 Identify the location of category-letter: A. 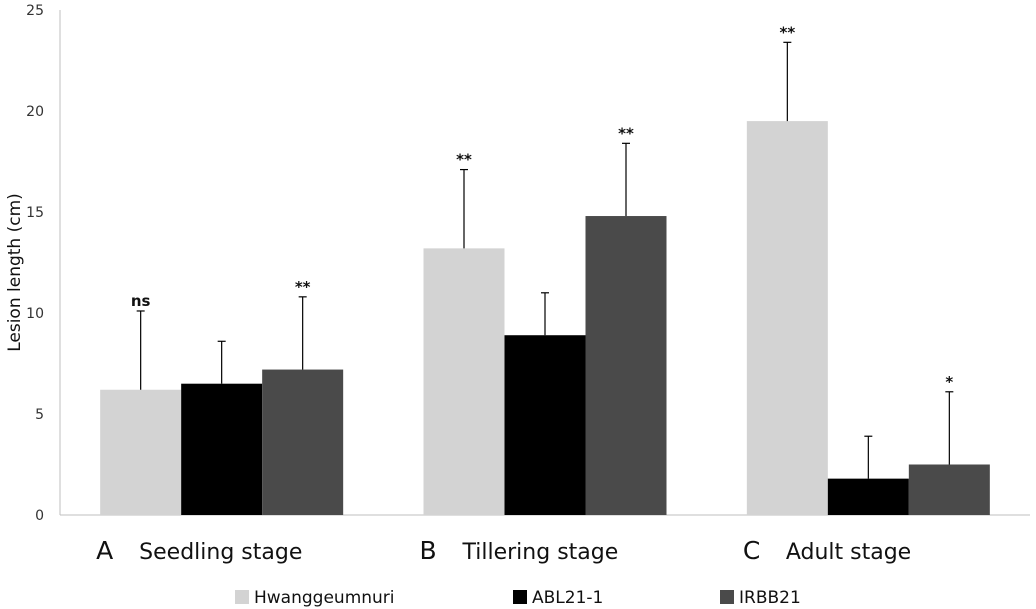
(104, 550).